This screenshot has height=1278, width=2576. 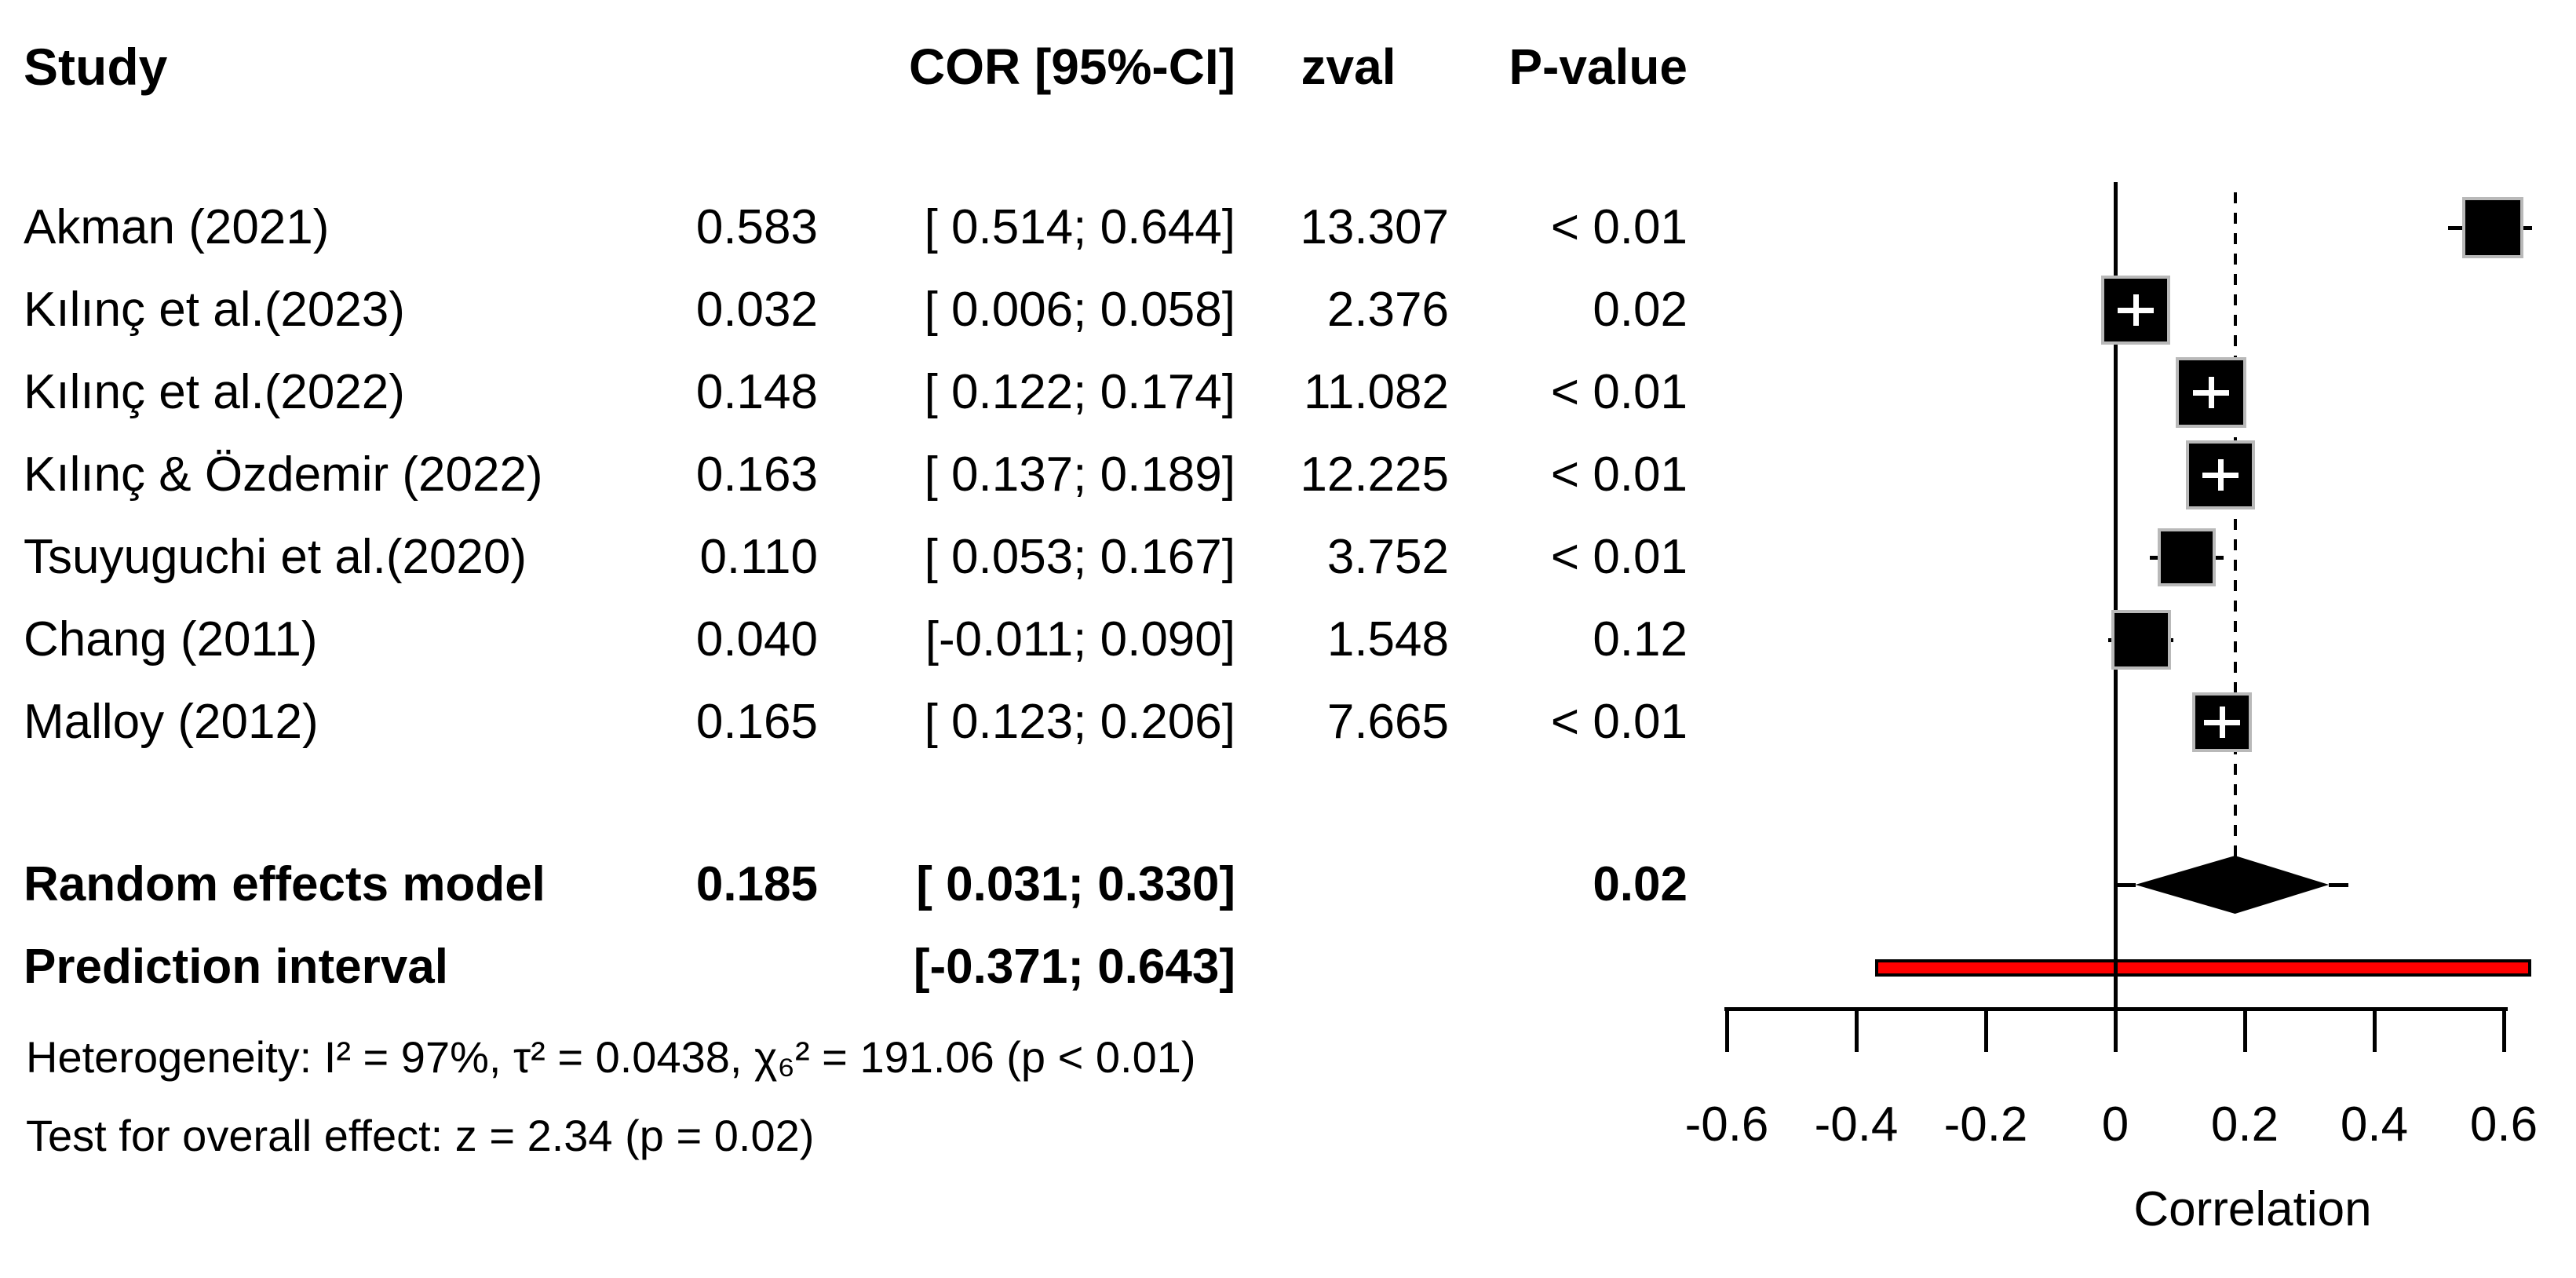 I want to click on cor-value: 0.583, so click(x=756, y=227).